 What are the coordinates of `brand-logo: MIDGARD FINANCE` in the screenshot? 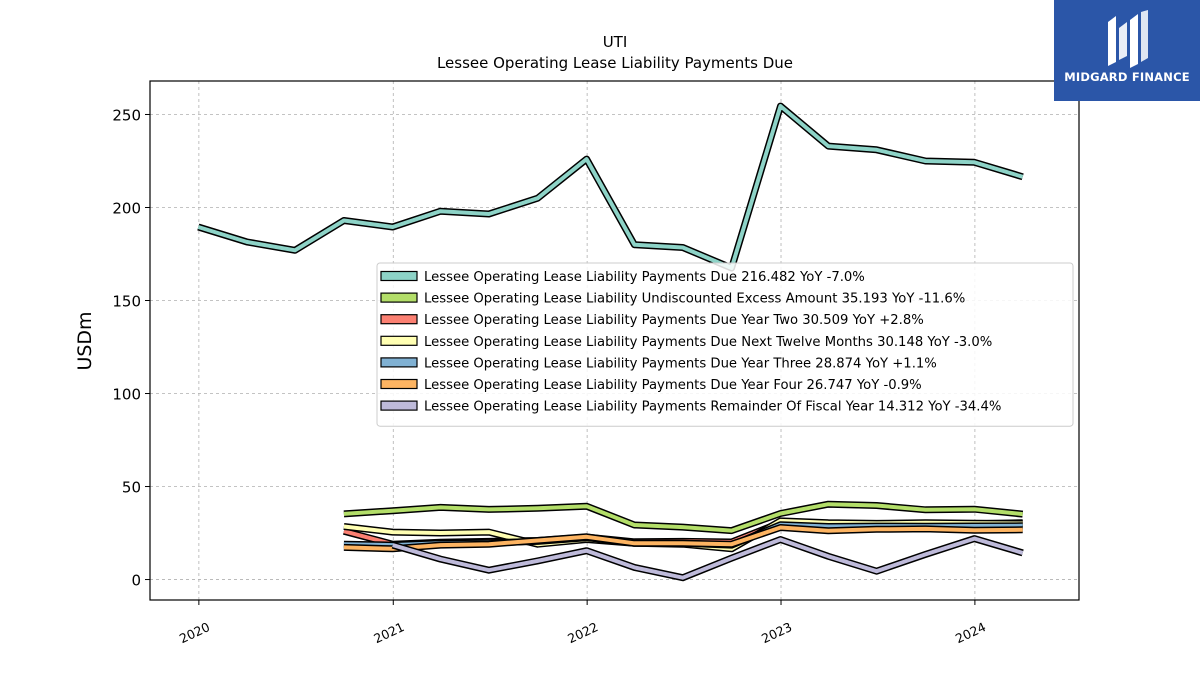 It's located at (1127, 50).